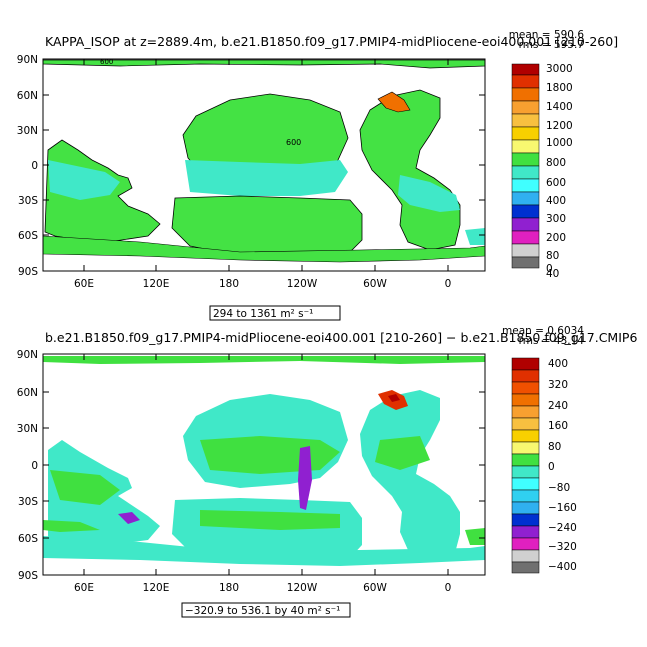 This screenshot has height=647, width=647. What do you see at coordinates (559, 488) in the screenshot?
I see `colorbar-bottom-label-6: −80` at bounding box center [559, 488].